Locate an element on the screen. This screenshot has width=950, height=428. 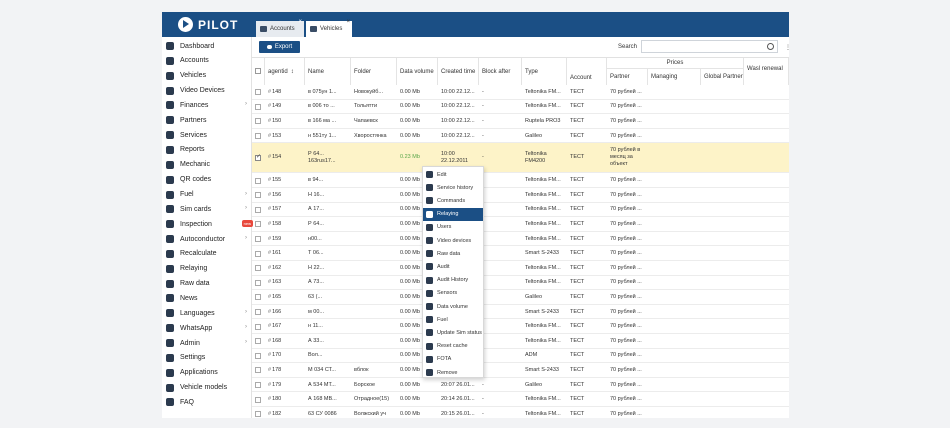
header-partner: Partner is located at coordinates (627, 77).